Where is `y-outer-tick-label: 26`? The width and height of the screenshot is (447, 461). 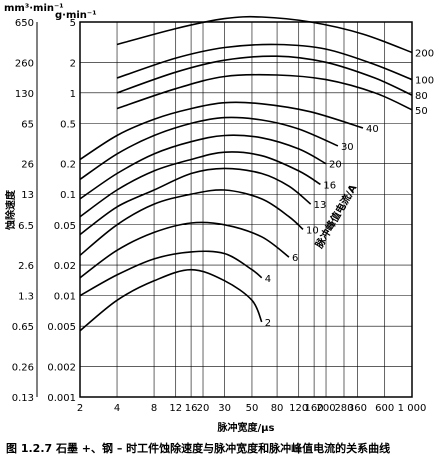
y-outer-tick-label: 26 is located at coordinates (27, 165).